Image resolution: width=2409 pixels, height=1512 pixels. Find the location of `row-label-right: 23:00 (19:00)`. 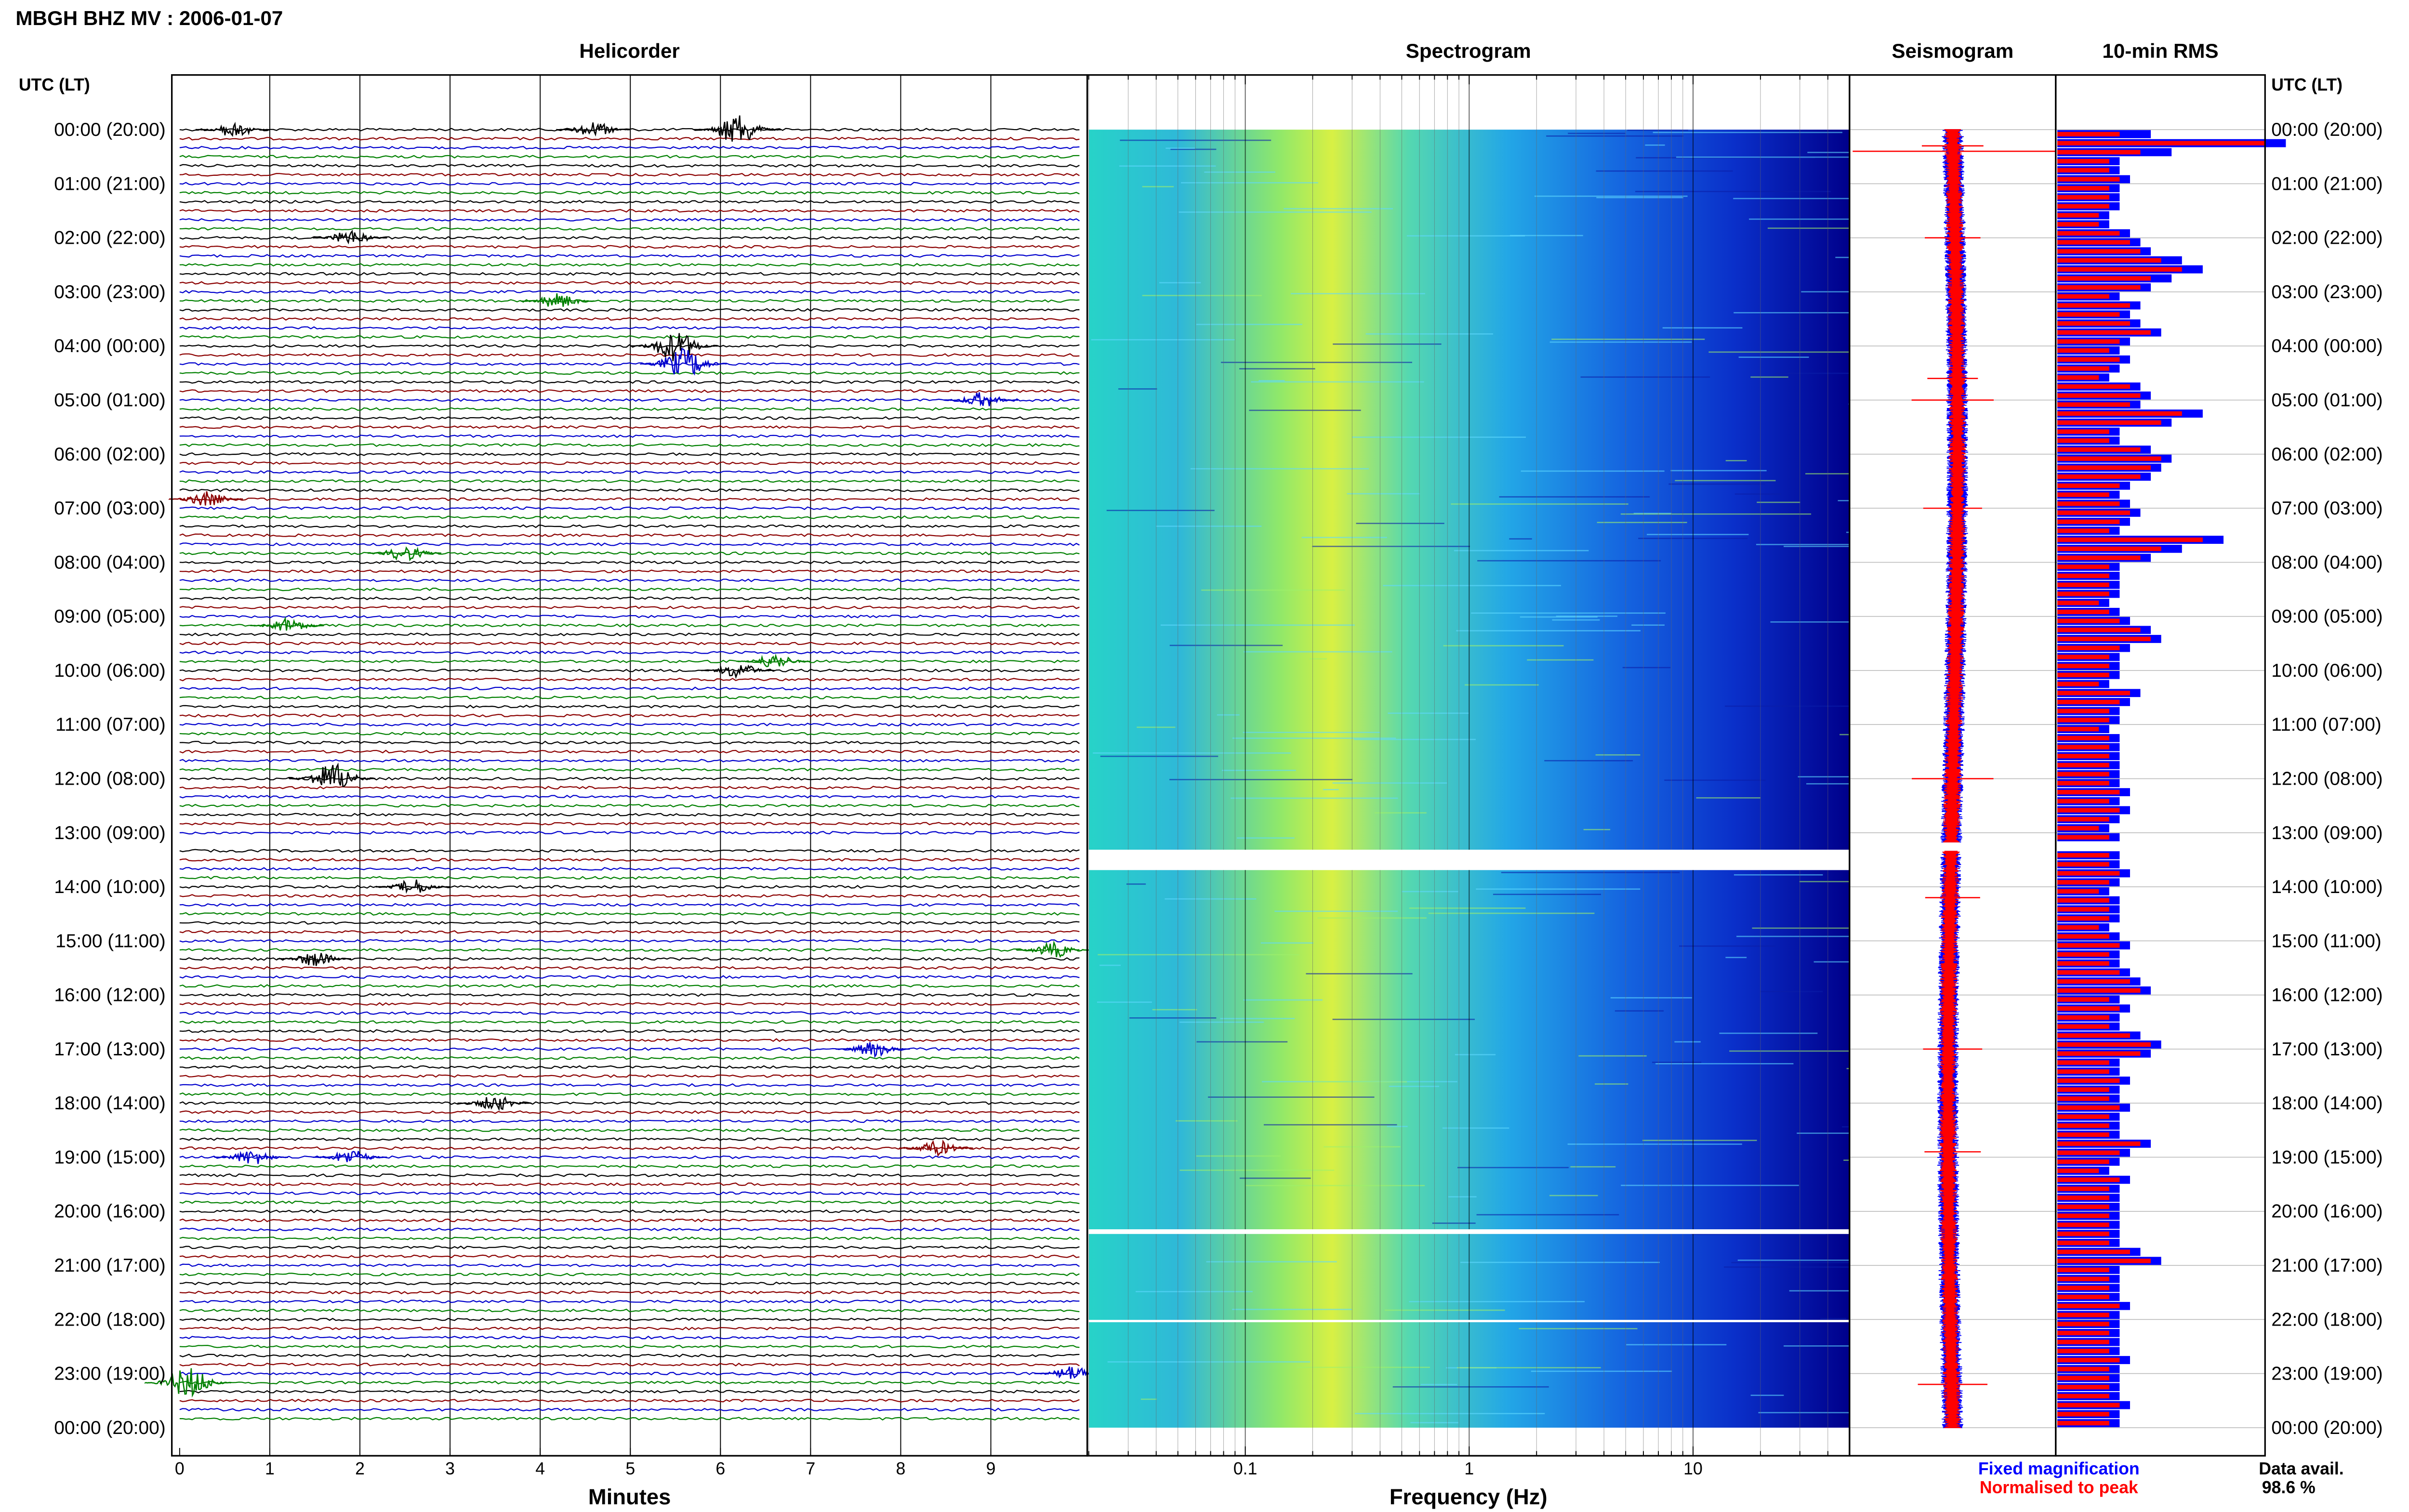

row-label-right: 23:00 (19:00) is located at coordinates (2327, 1374).